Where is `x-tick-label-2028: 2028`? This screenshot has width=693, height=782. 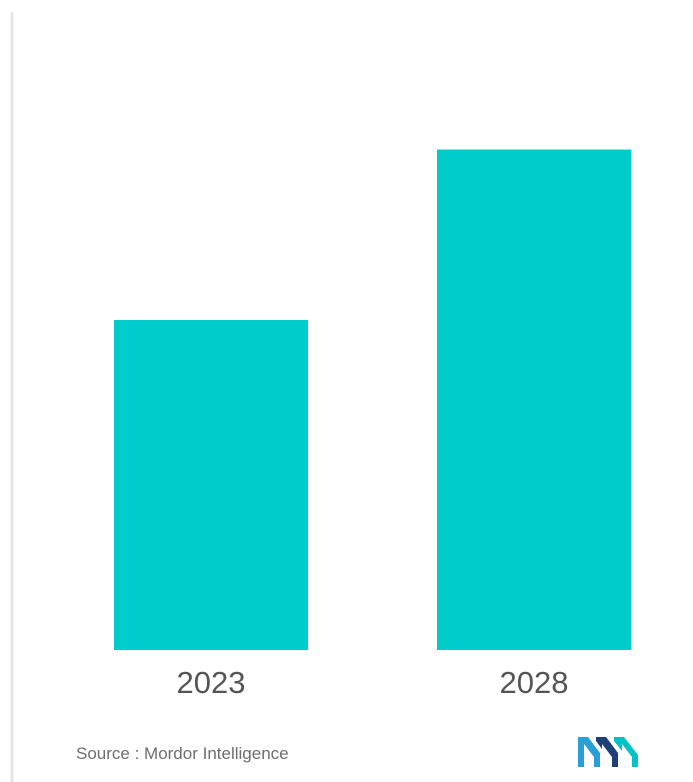
x-tick-label-2028: 2028 is located at coordinates (534, 682).